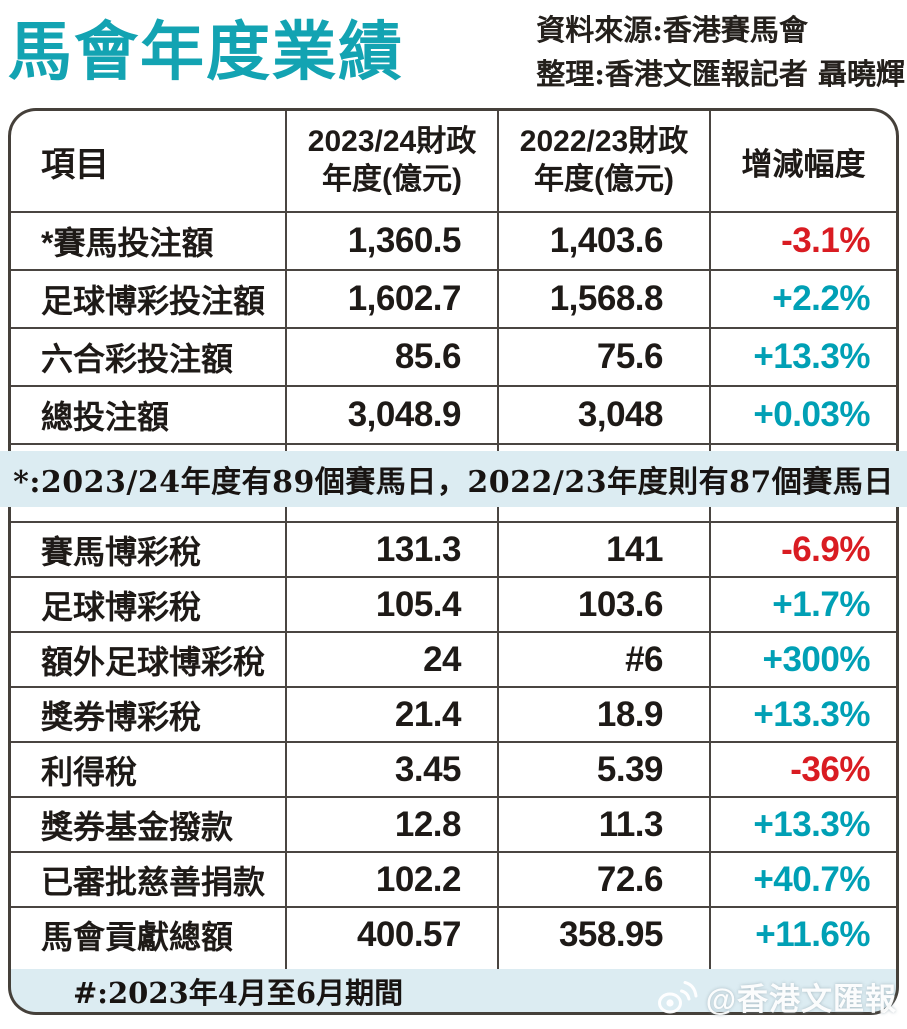  What do you see at coordinates (802, 299) in the screenshot?
I see `change-percent: +2.2%` at bounding box center [802, 299].